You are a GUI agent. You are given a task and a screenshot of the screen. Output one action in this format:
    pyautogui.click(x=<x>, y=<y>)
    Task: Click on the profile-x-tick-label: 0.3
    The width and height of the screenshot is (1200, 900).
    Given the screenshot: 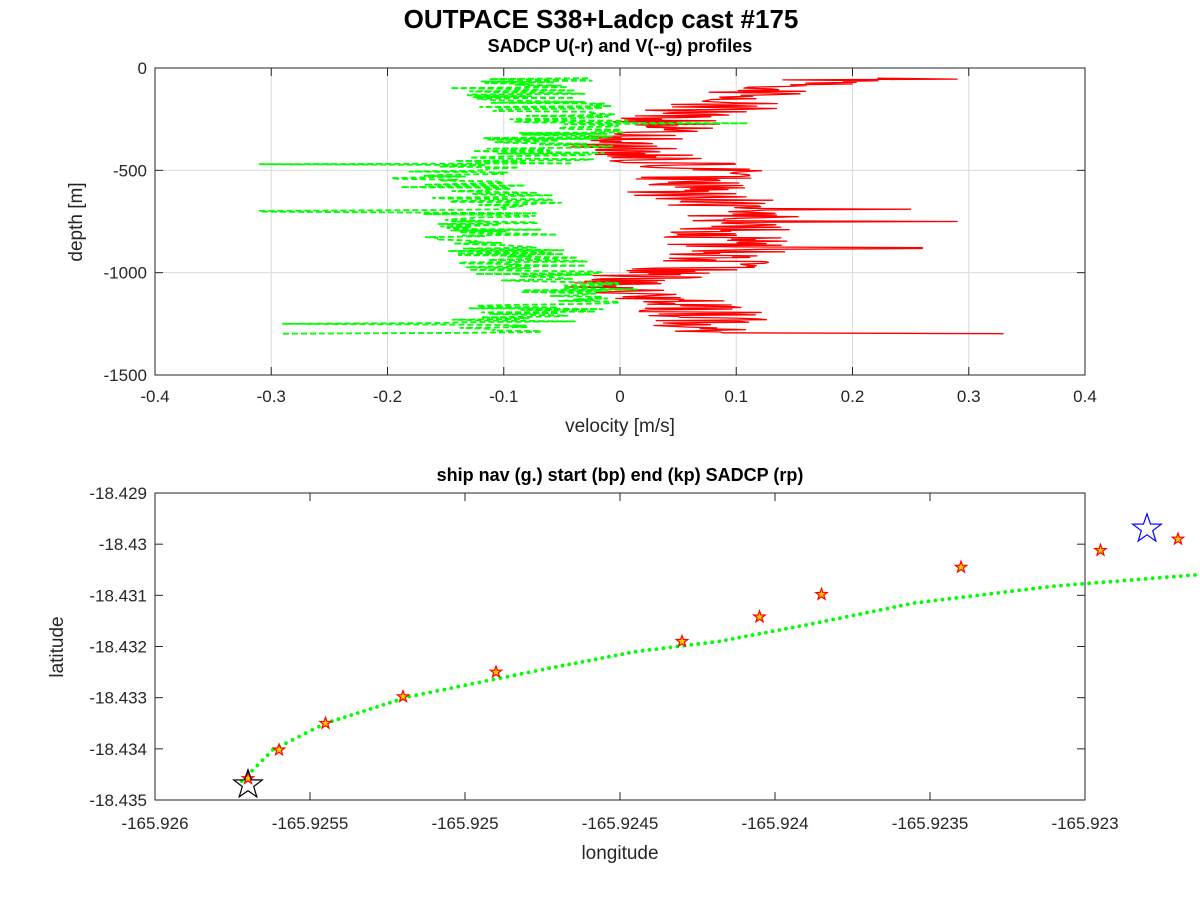 What is the action you would take?
    pyautogui.click(x=969, y=396)
    